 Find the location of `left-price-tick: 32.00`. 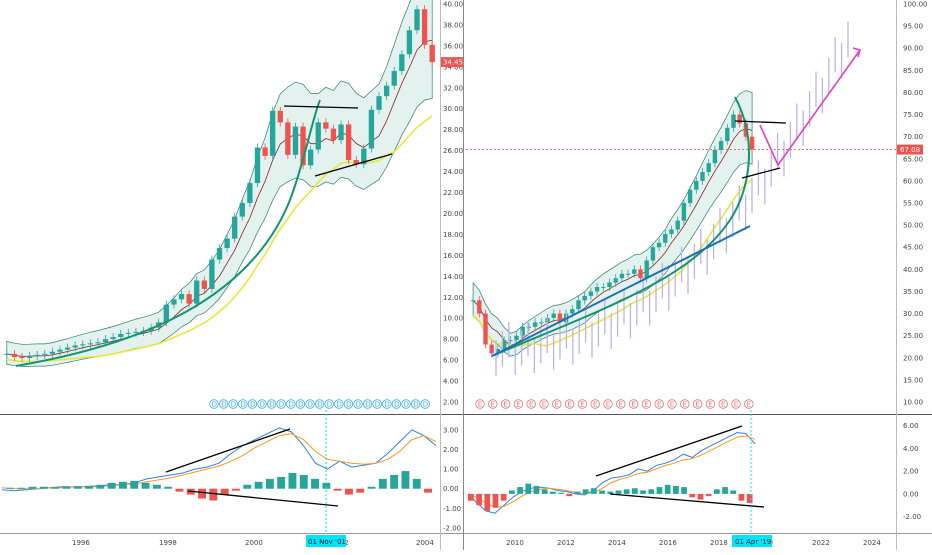

left-price-tick: 32.00 is located at coordinates (453, 88).